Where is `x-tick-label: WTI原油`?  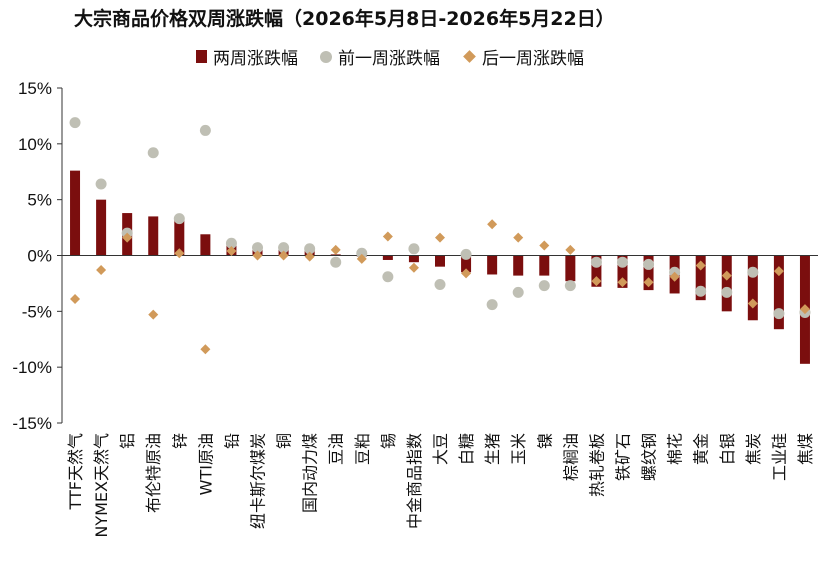
x-tick-label: WTI原油 is located at coordinates (205, 464).